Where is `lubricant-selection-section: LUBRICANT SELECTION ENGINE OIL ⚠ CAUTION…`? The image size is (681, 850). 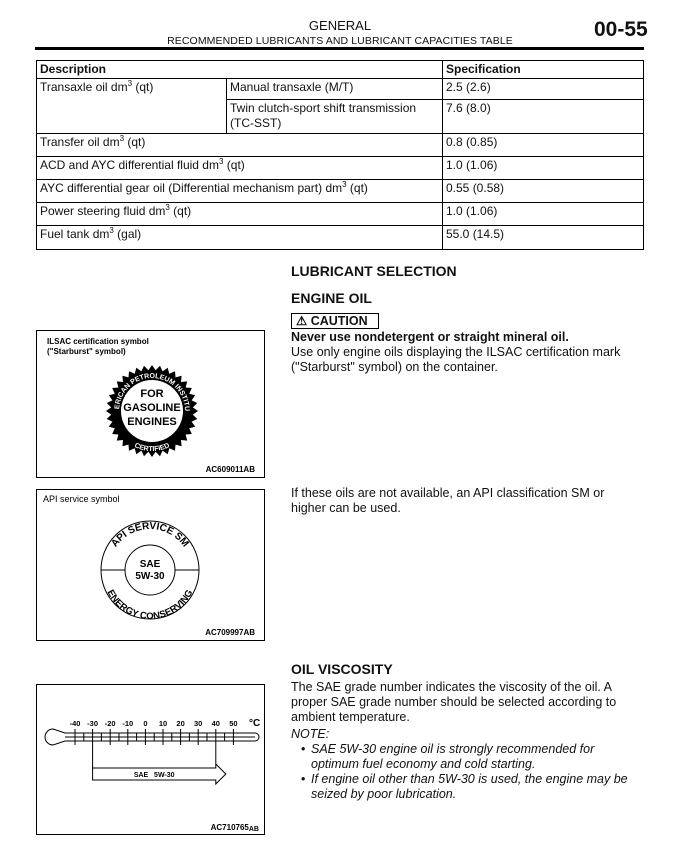 lubricant-selection-section: LUBRICANT SELECTION ENGINE OIL ⚠ CAUTION… is located at coordinates (466, 319).